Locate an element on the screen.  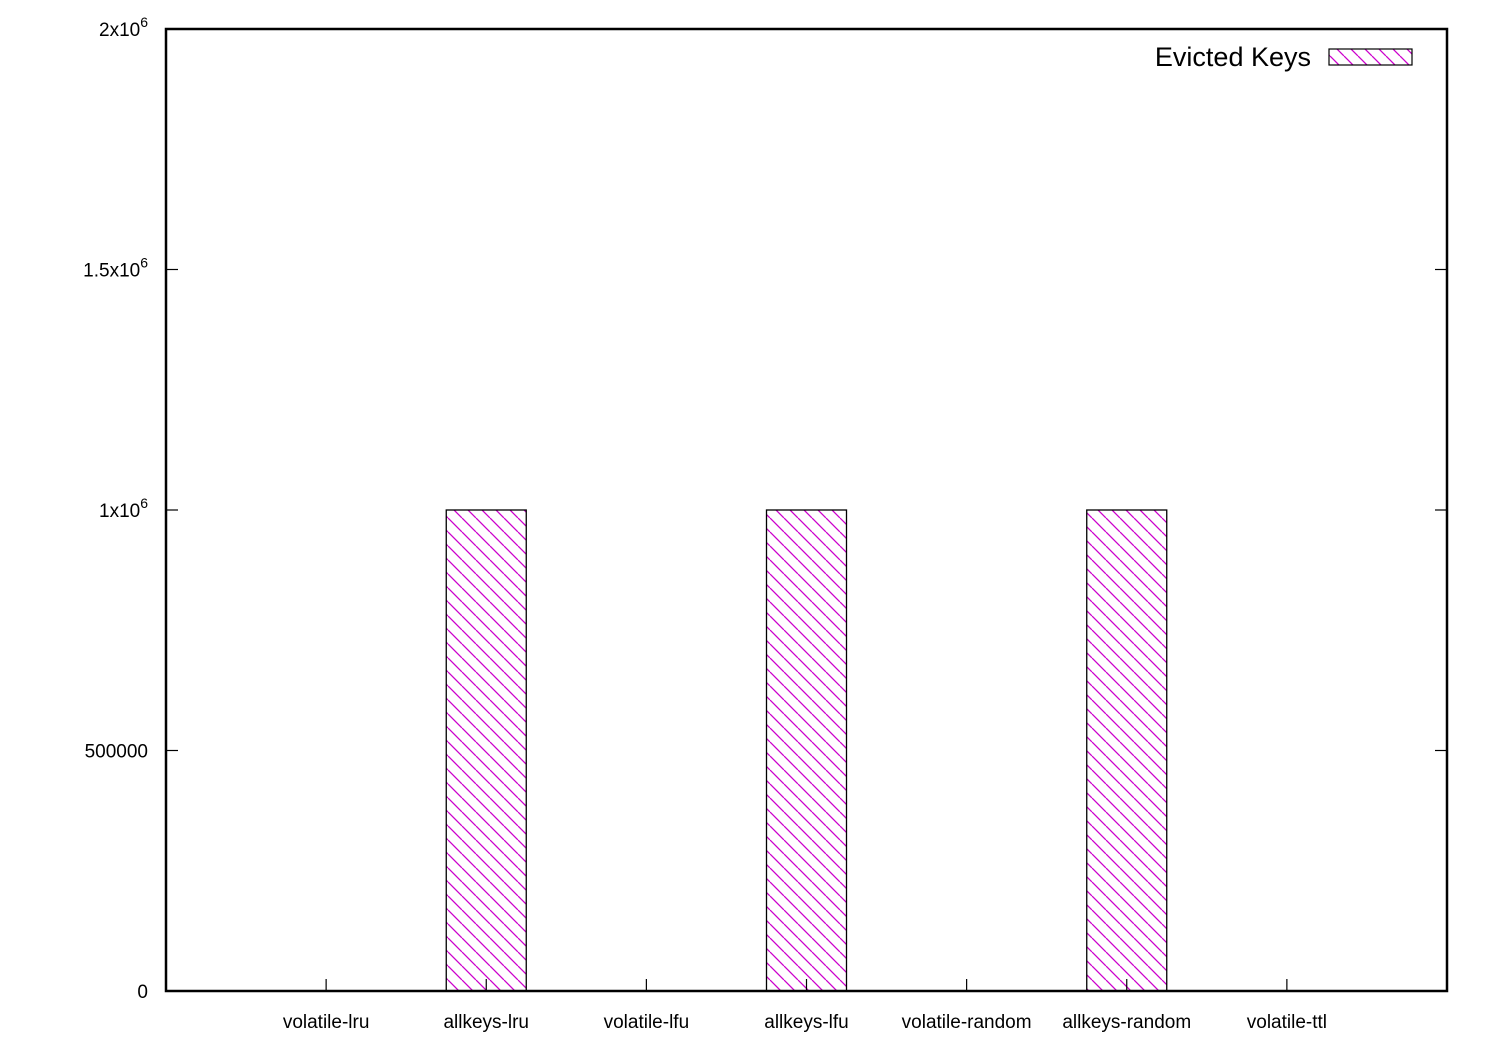
y-tick-label: 1x10⁶ is located at coordinates (123, 508).